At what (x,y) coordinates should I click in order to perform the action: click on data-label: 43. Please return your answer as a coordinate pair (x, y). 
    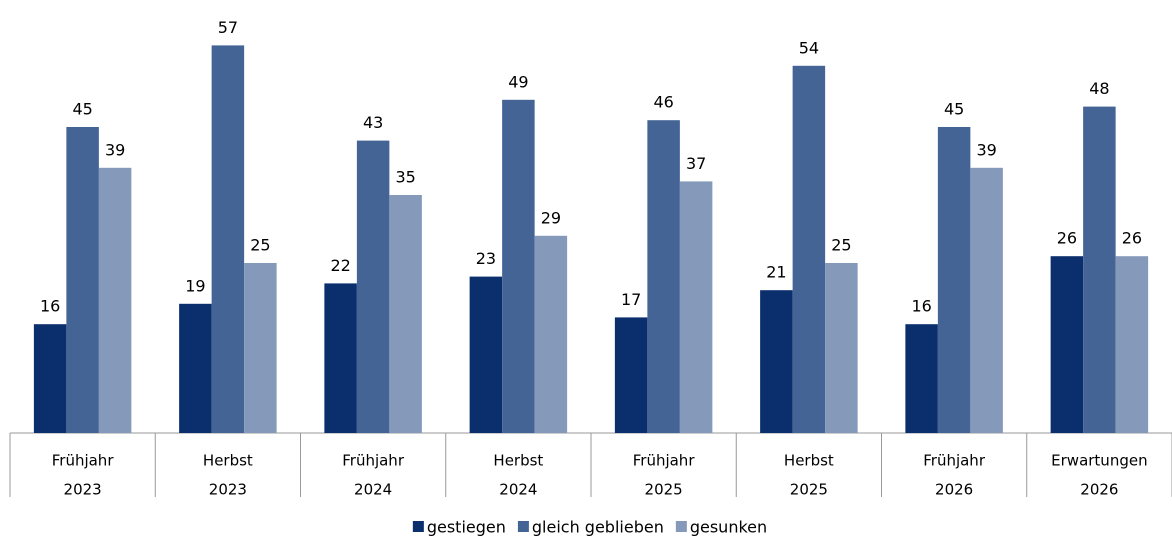
    Looking at the image, I should click on (373, 122).